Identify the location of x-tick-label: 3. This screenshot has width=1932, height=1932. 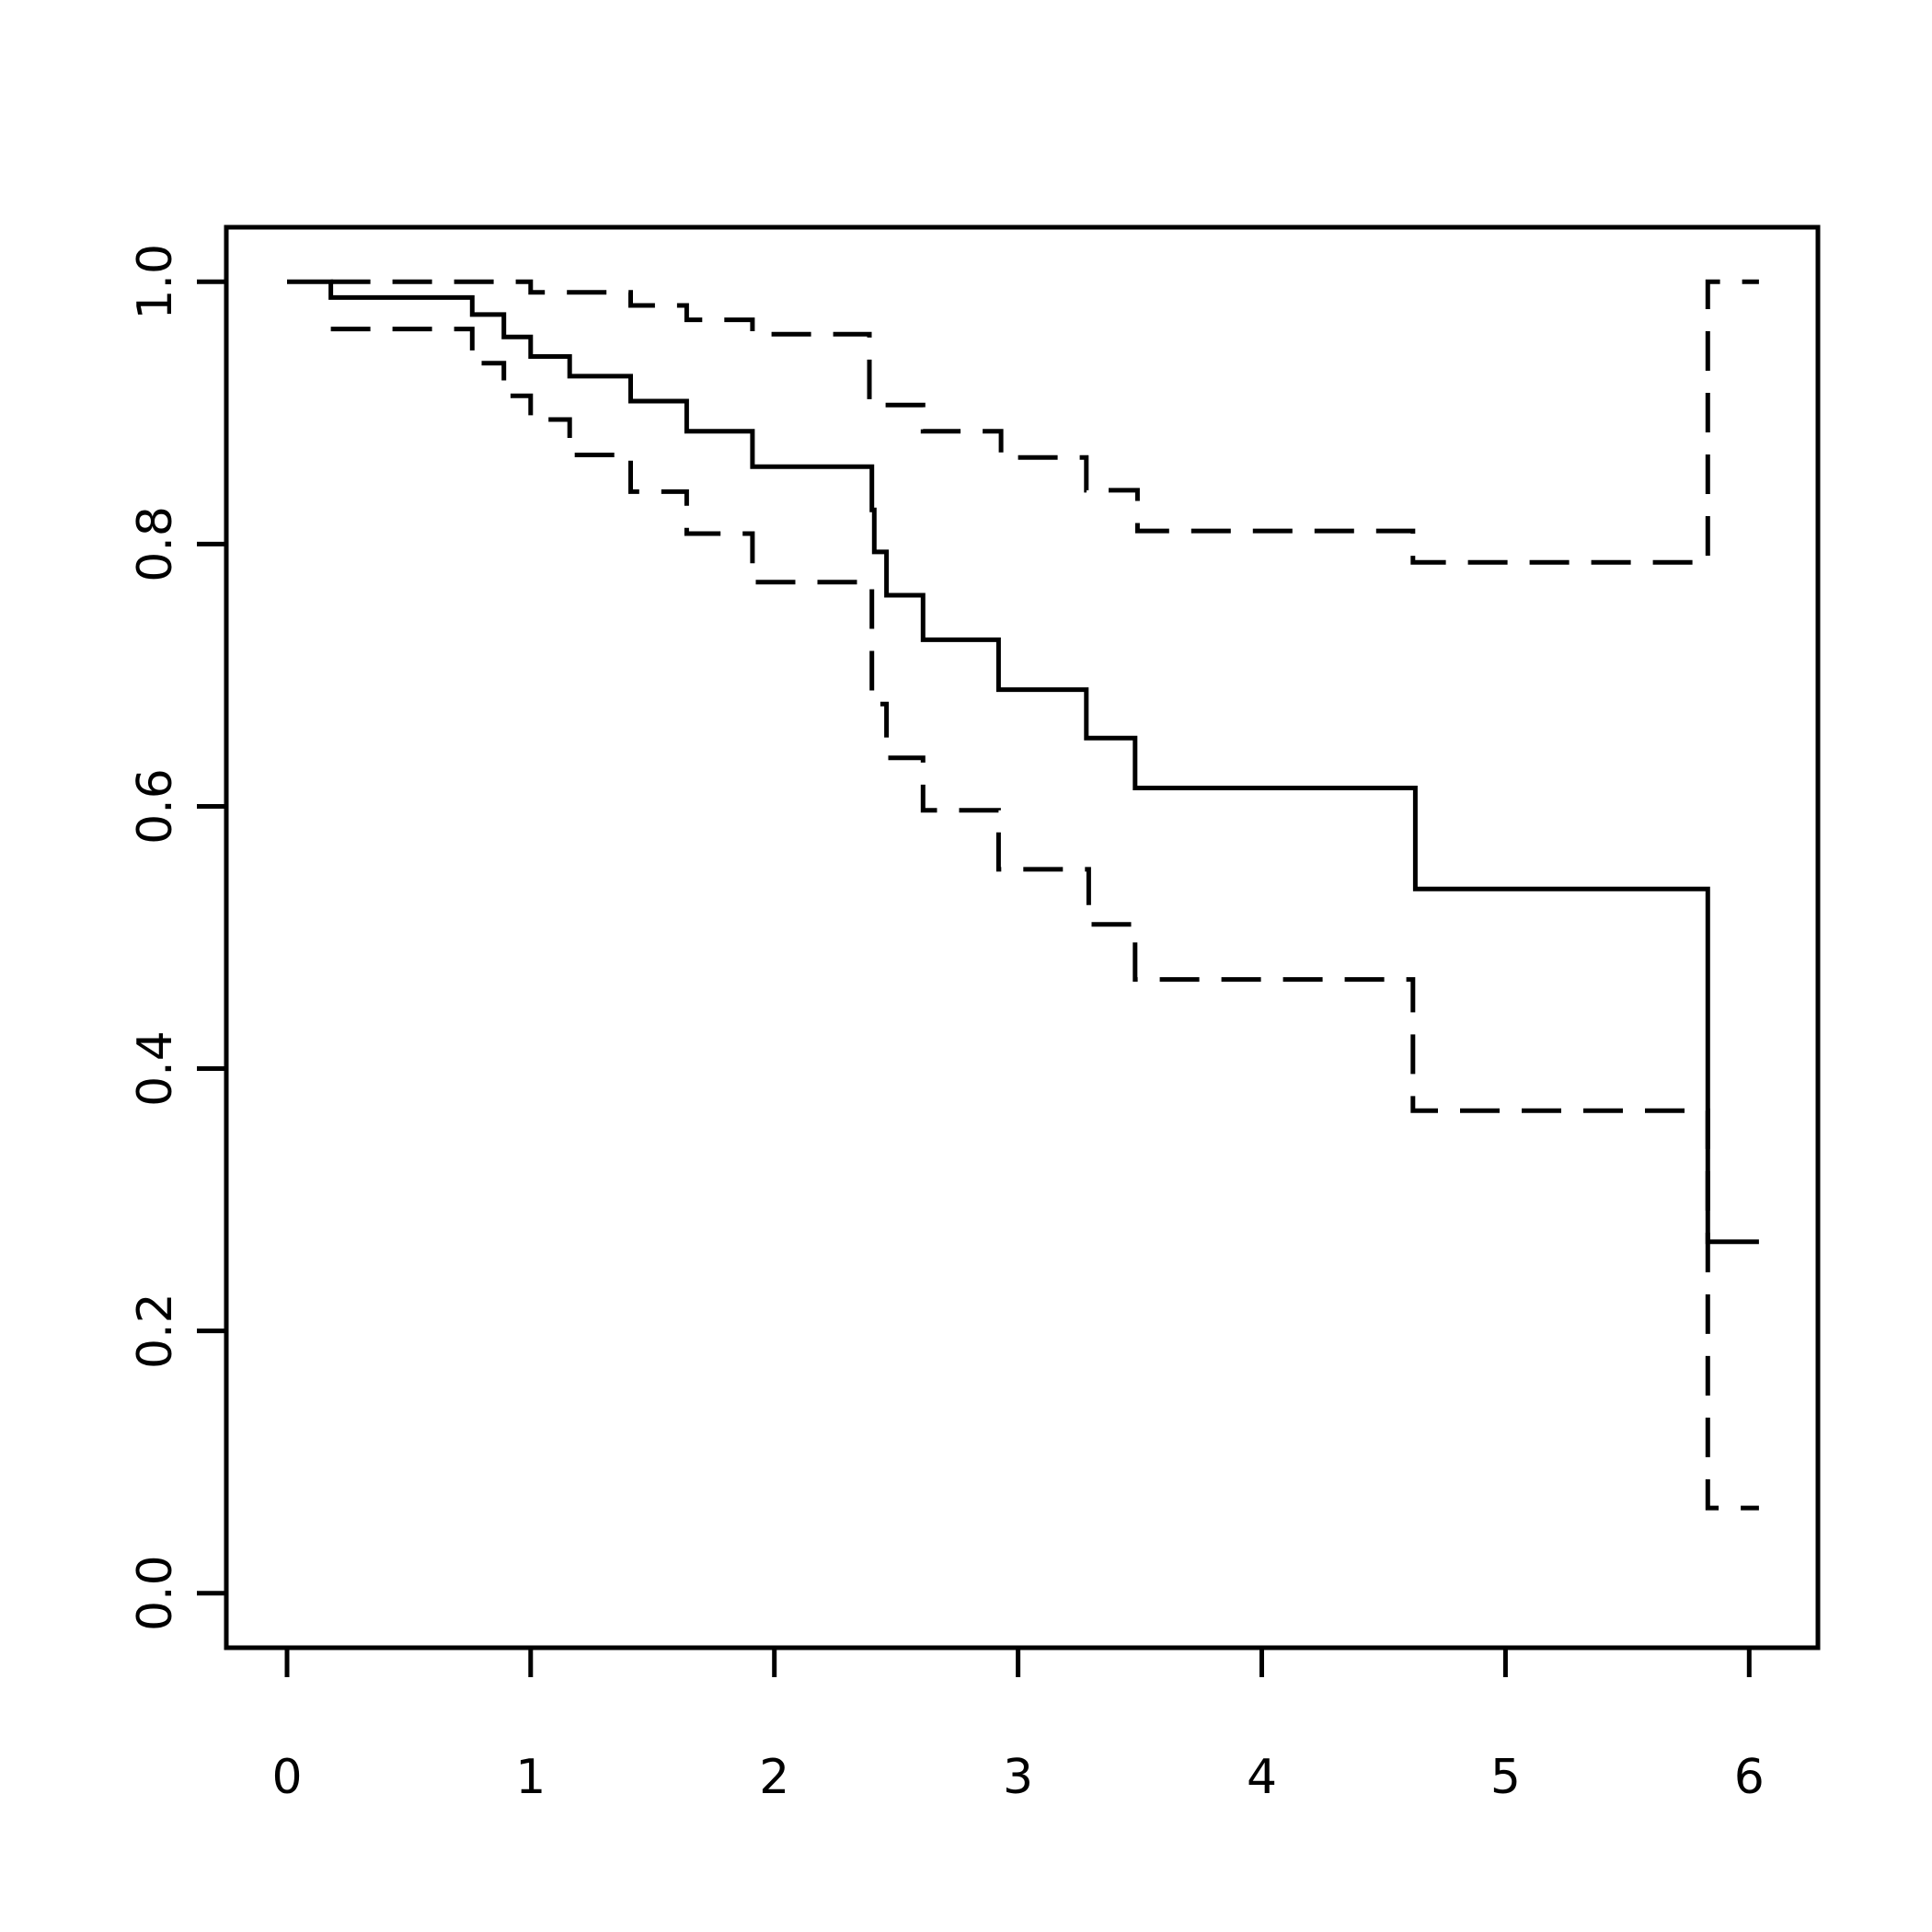
(1018, 1777).